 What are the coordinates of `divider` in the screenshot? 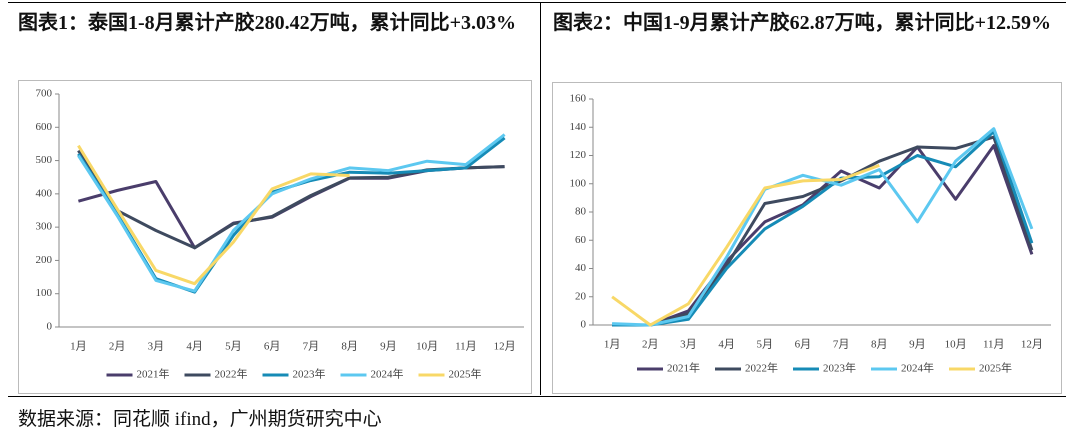 It's located at (540, 199).